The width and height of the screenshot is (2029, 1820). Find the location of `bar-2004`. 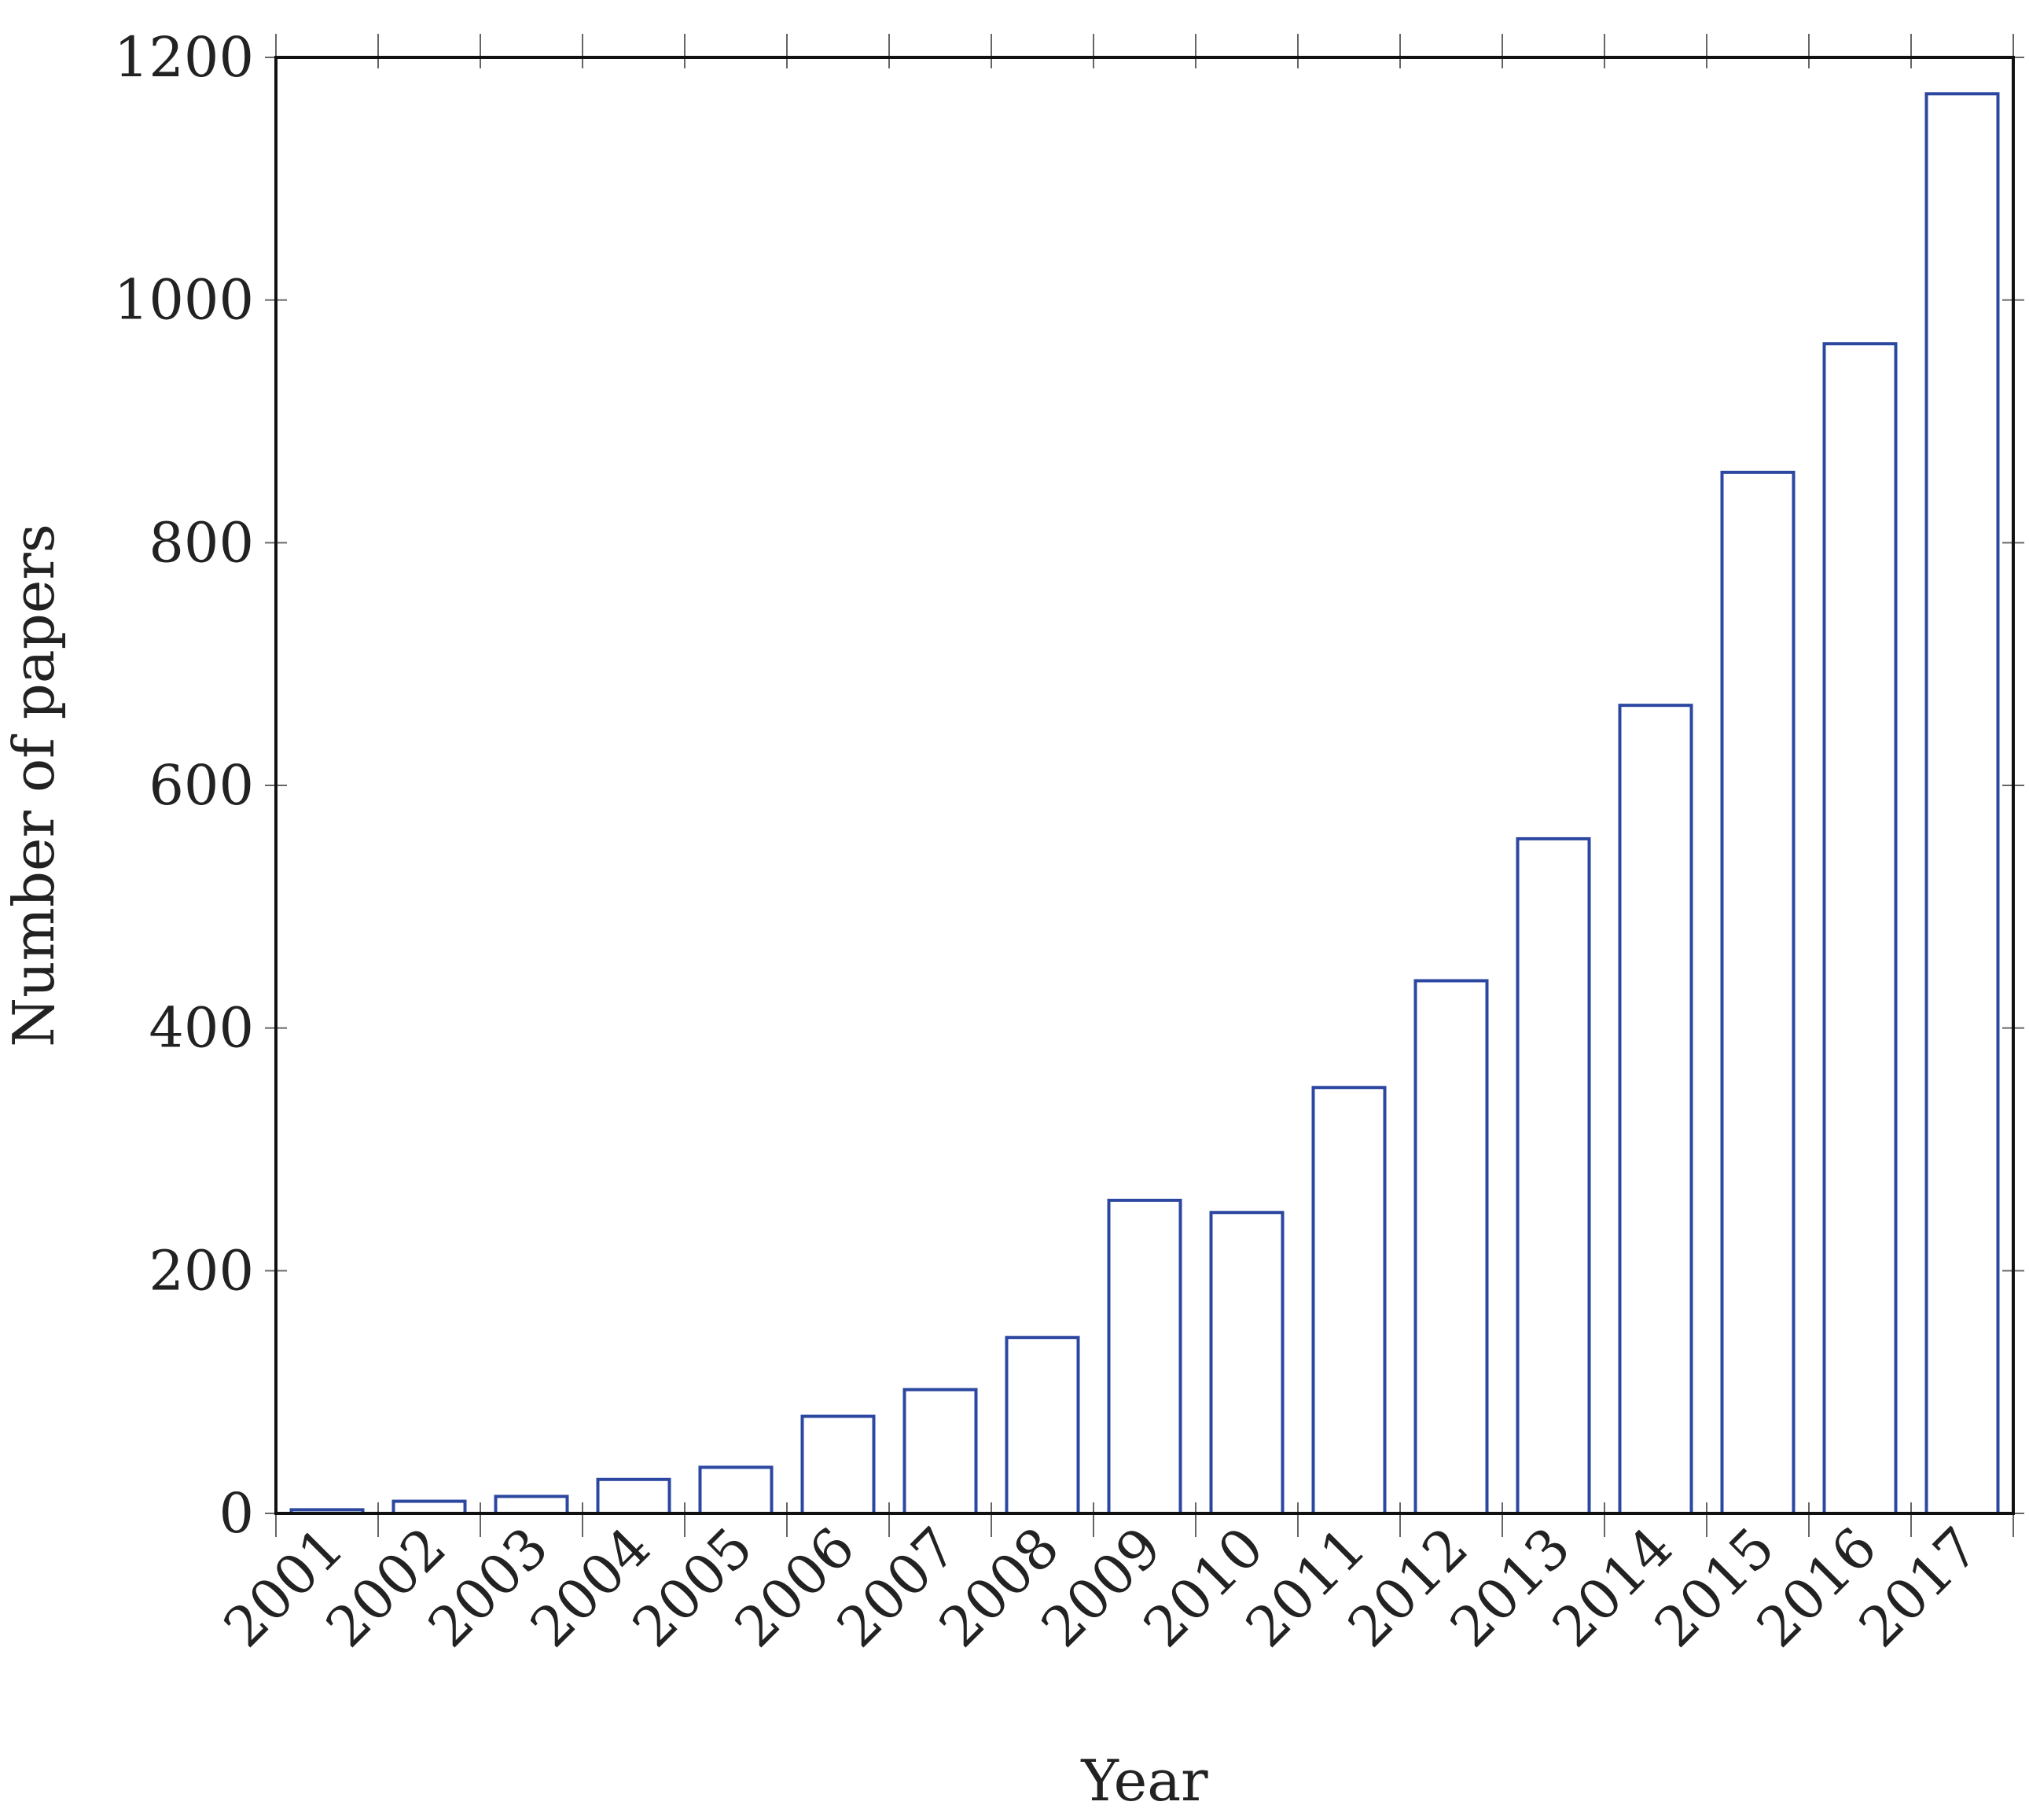

bar-2004 is located at coordinates (633, 1496).